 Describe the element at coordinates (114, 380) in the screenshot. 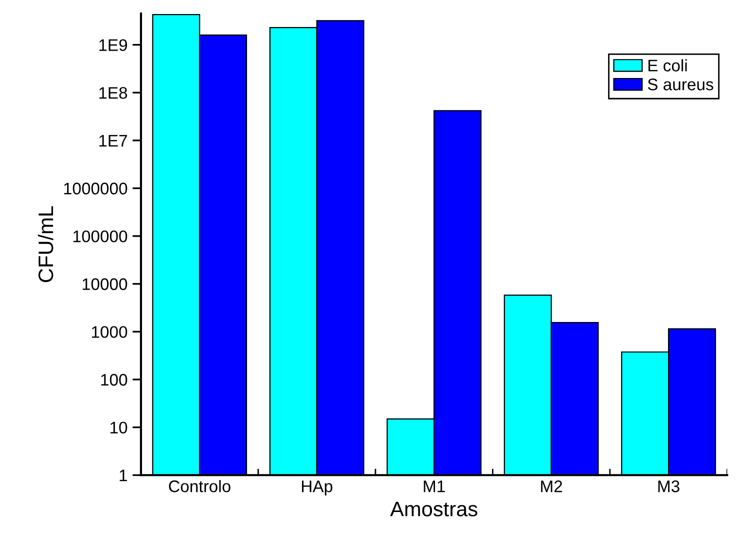

I see `y-tick-label: 100` at that location.